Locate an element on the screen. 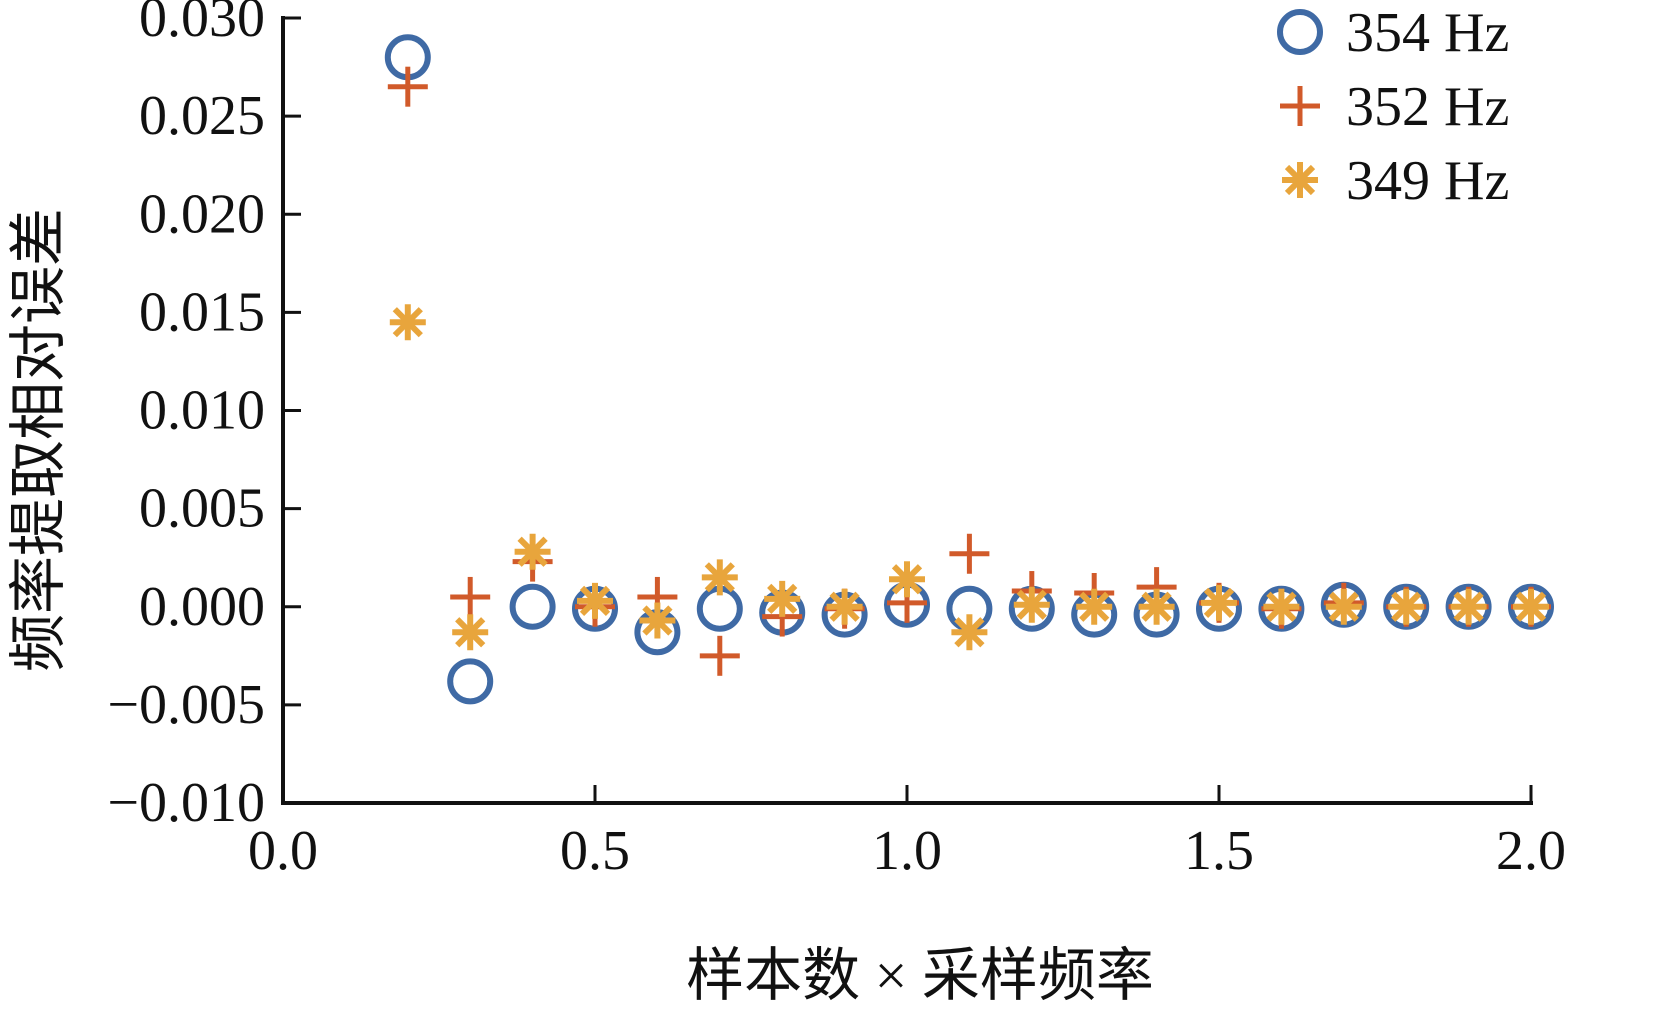 The height and width of the screenshot is (1016, 1654). y-axis-title: 频率提取相对误差 is located at coordinates (38, 440).